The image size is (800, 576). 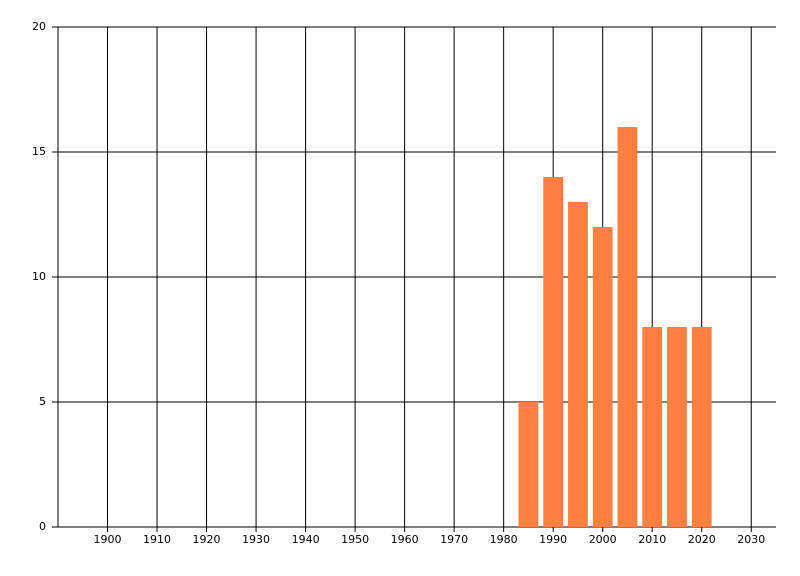 I want to click on x-tick-label: 1930, so click(x=256, y=539).